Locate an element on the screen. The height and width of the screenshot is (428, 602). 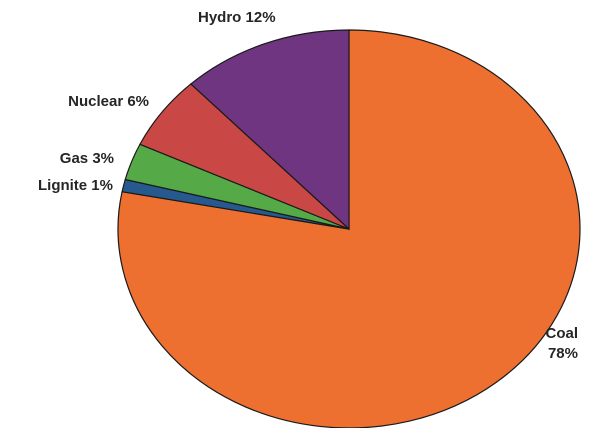
slice-label-nuclear: Nuclear 6% is located at coordinates (108, 101).